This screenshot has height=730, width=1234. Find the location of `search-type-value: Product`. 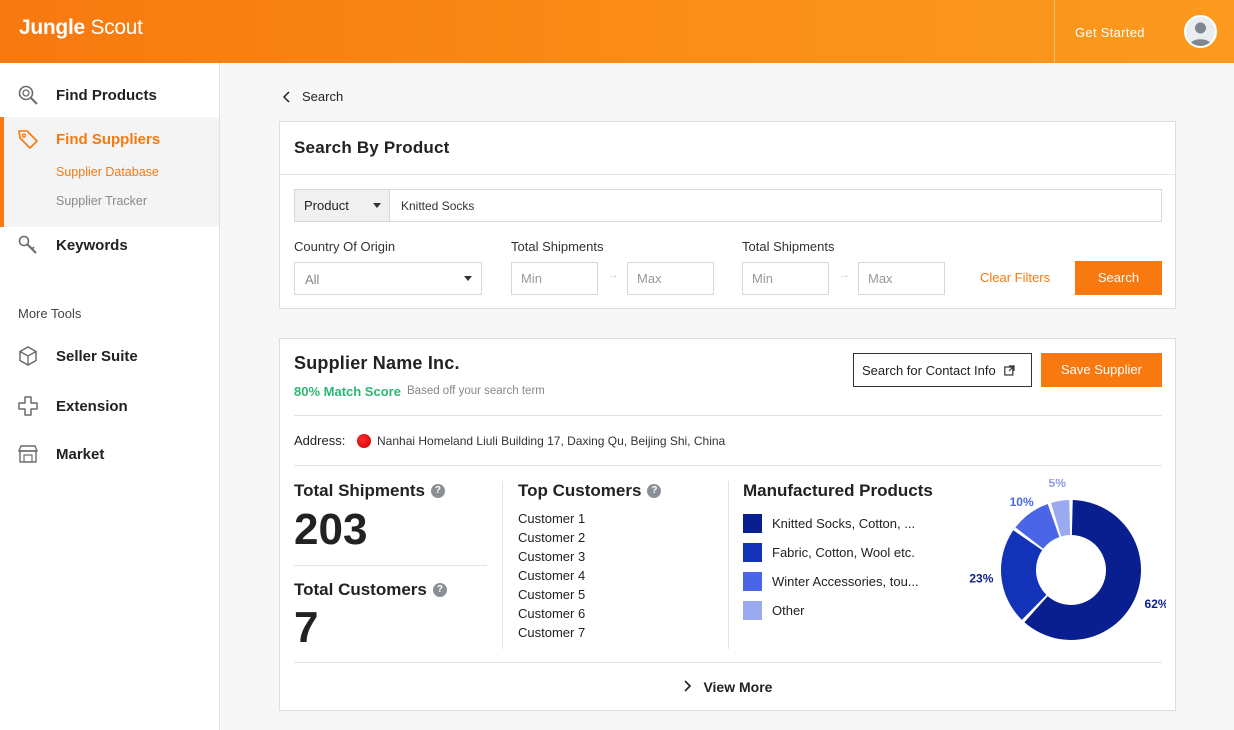

search-type-value: Product is located at coordinates (326, 205).